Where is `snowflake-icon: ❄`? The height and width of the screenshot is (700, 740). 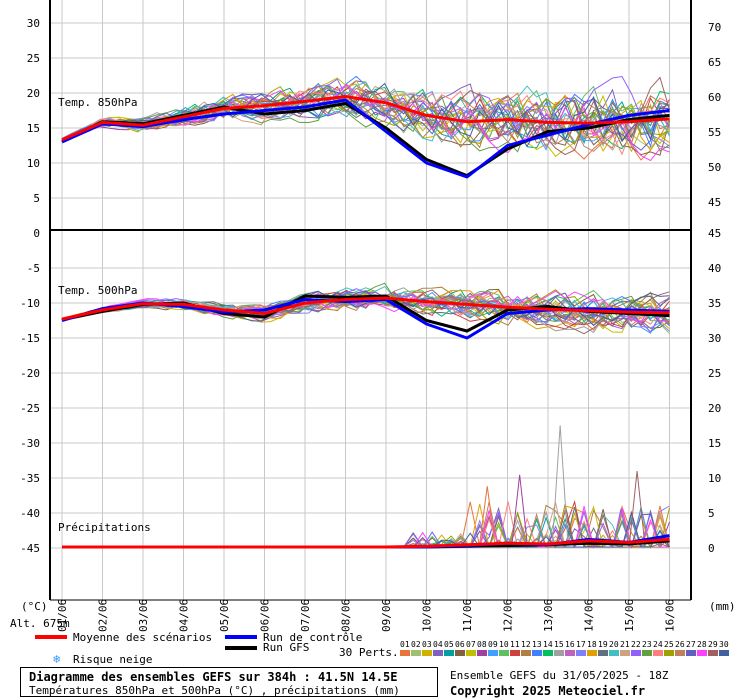
snowflake-icon: ❄ is located at coordinates (56, 659).